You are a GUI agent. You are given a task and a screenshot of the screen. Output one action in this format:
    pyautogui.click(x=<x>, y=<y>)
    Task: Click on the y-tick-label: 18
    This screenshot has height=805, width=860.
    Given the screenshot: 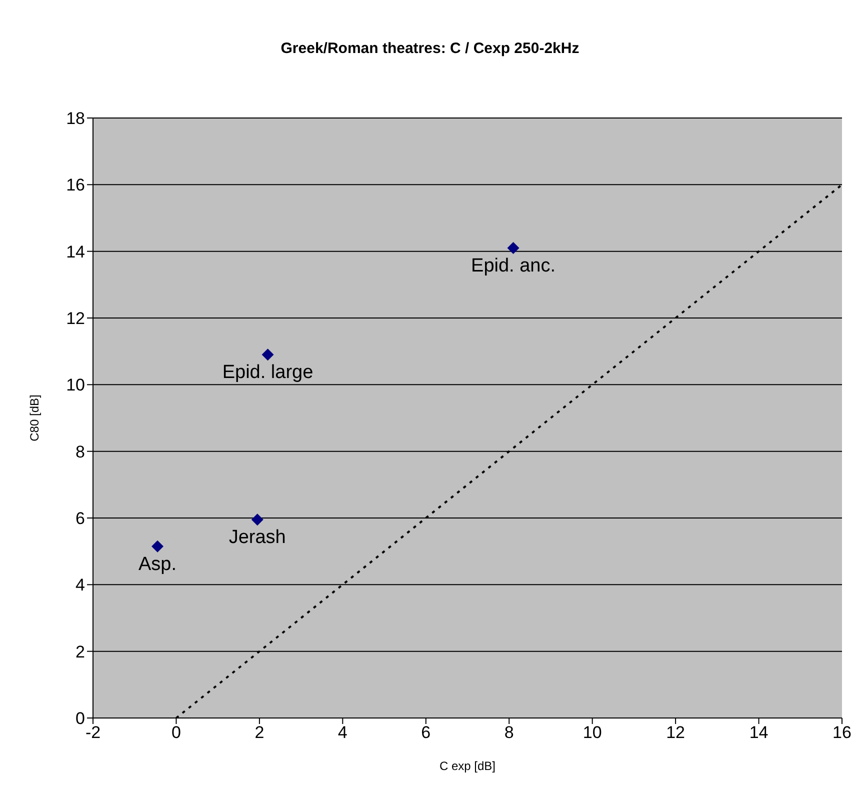 What is the action you would take?
    pyautogui.click(x=75, y=118)
    